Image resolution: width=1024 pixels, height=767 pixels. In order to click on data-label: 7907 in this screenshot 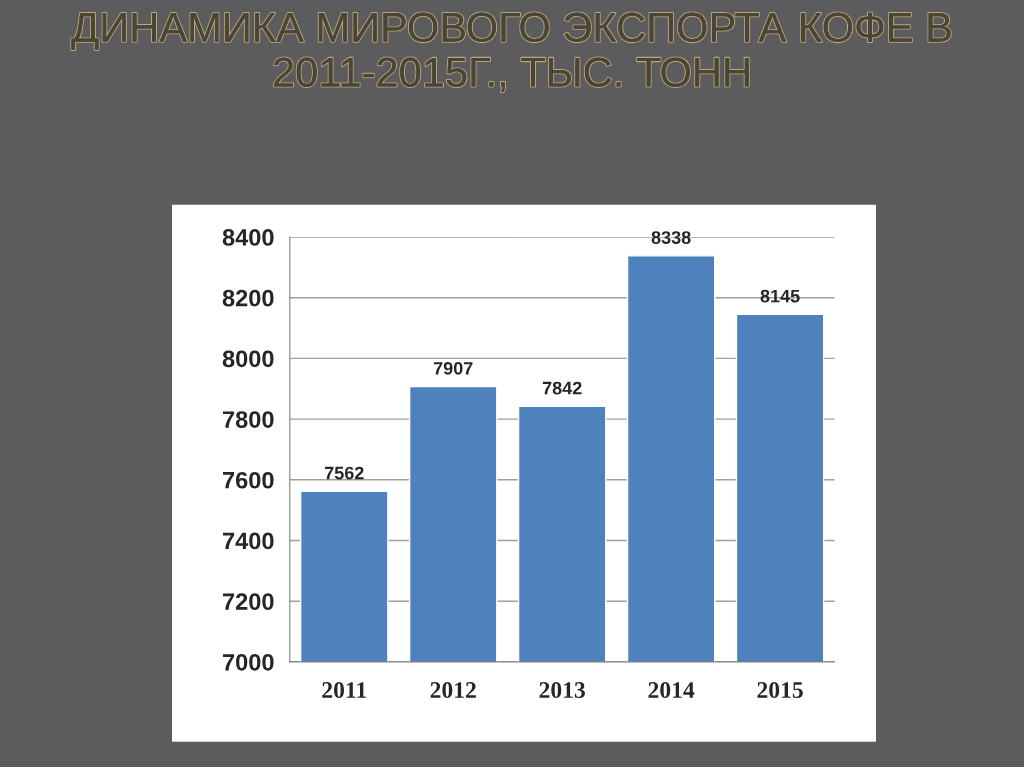, I will do `click(453, 368)`.